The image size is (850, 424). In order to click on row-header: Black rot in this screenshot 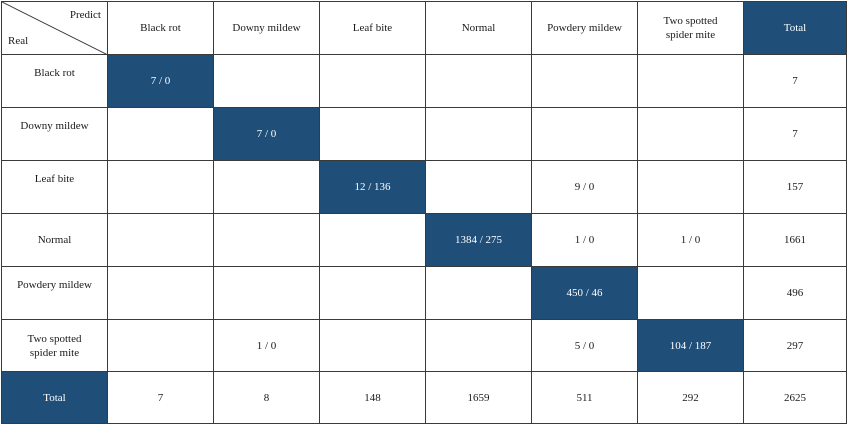, I will do `click(54, 81)`.